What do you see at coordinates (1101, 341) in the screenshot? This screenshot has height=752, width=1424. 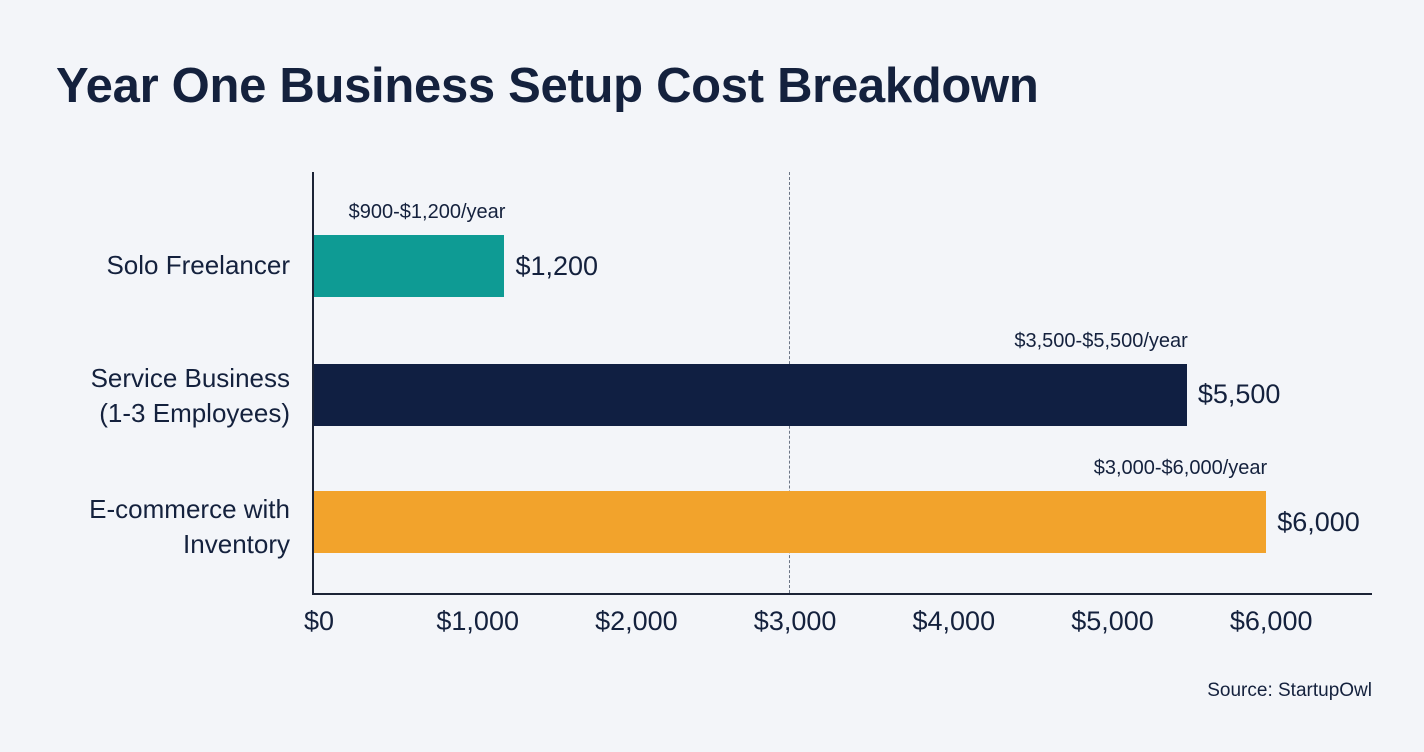 I see `range-label-service-business: $3,500-$5,500/year` at bounding box center [1101, 341].